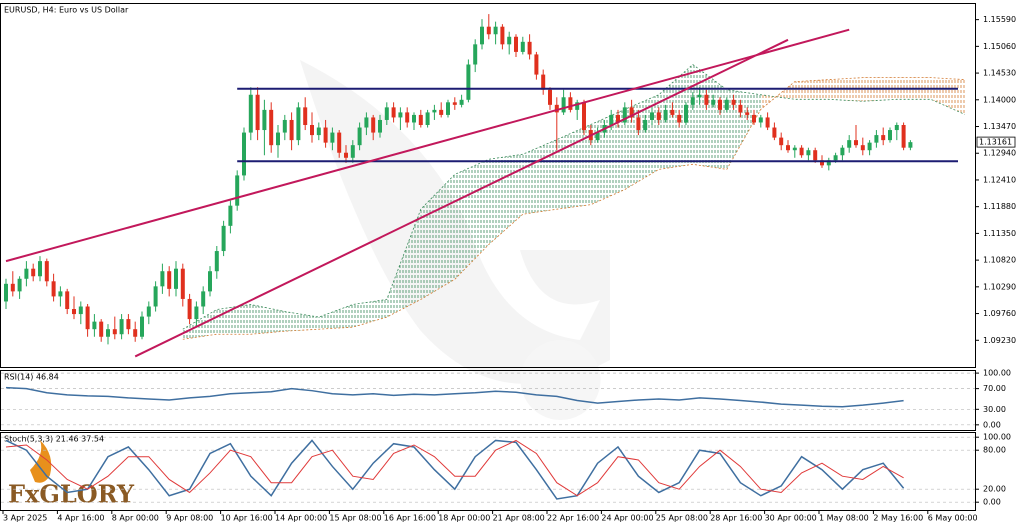  Describe the element at coordinates (999, 286) in the screenshot. I see `y-tick-label: 1.10290` at that location.